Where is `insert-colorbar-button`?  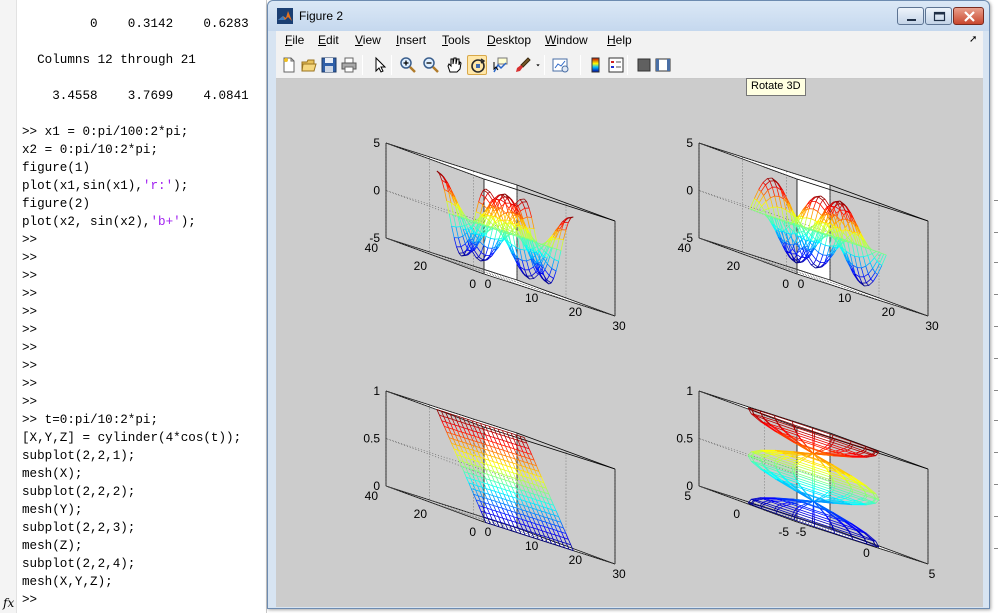 insert-colorbar-button is located at coordinates (596, 65).